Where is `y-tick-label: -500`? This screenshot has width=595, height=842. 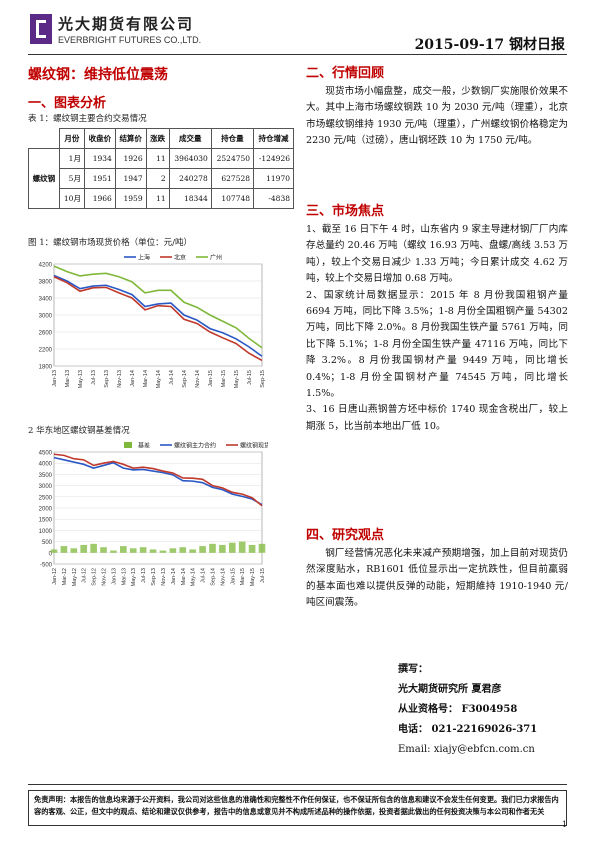 y-tick-label: -500 is located at coordinates (46, 566).